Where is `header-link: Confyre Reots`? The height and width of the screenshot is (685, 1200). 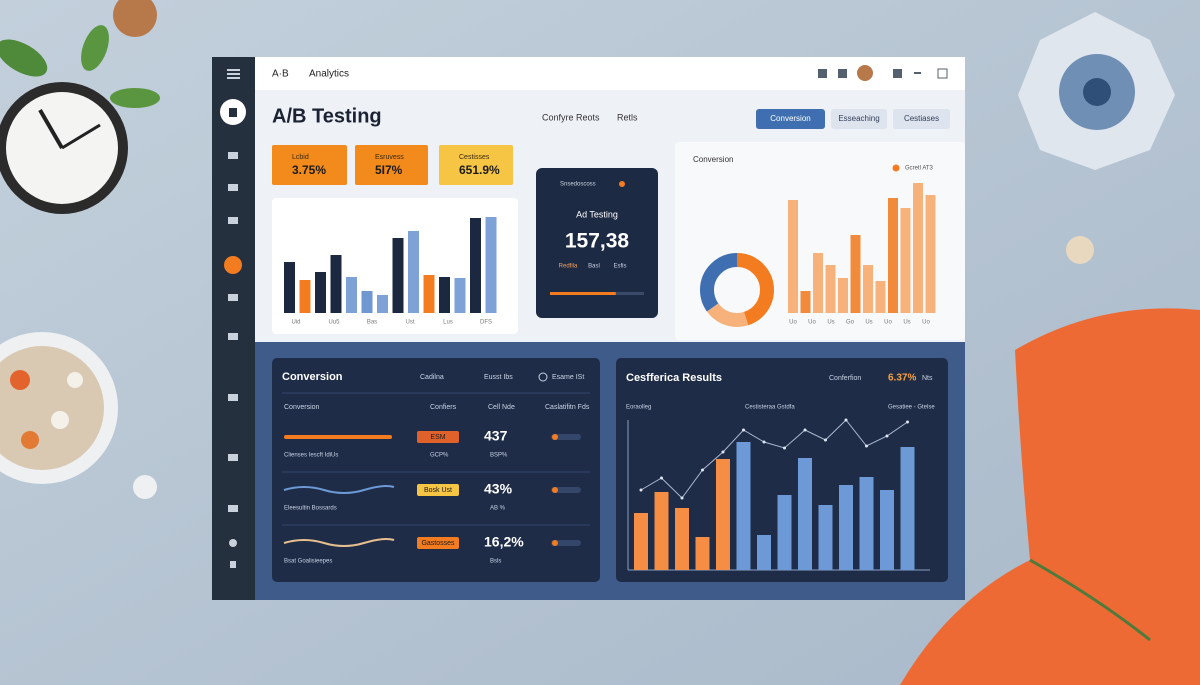
header-link: Confyre Reots is located at coordinates (571, 117).